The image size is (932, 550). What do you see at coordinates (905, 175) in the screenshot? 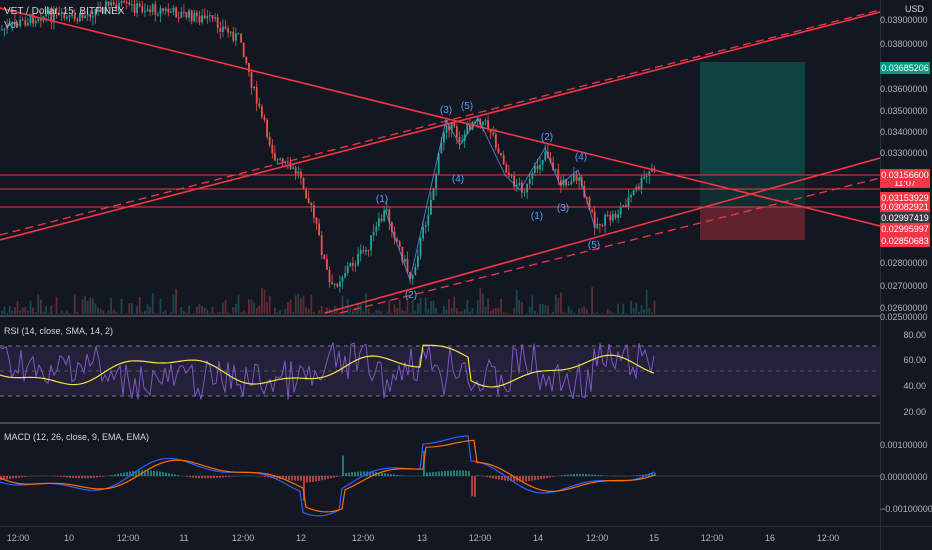
I see `price-tag: 0.03156600` at bounding box center [905, 175].